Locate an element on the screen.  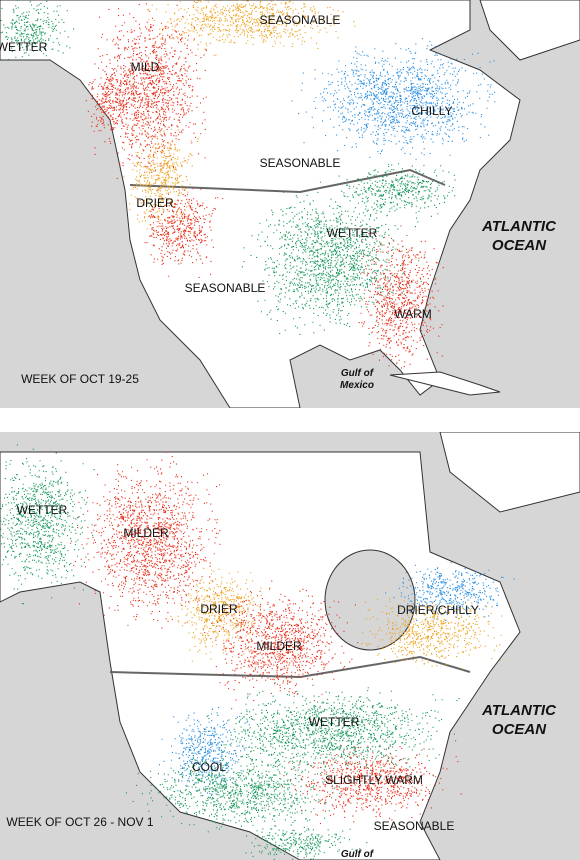
region-label: DRIER/CHILLY is located at coordinates (438, 610).